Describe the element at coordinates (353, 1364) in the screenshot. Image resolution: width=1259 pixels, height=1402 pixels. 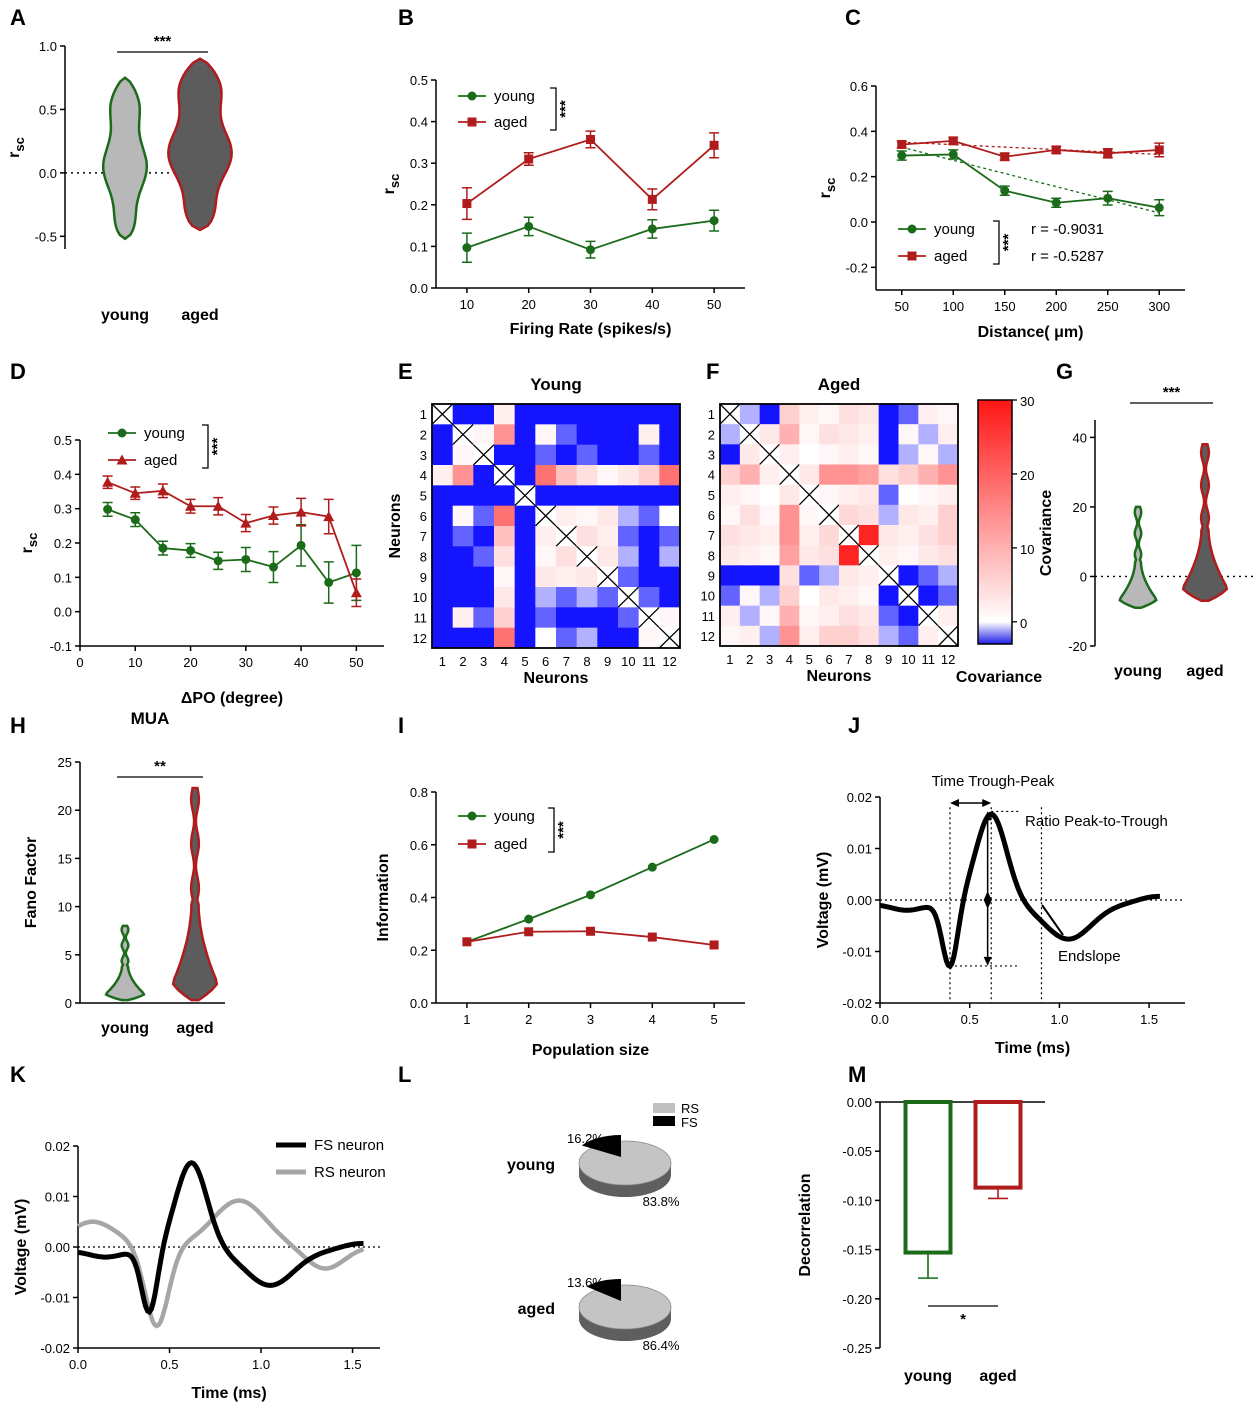
I see `K-x-tick-label: 1.5` at that location.